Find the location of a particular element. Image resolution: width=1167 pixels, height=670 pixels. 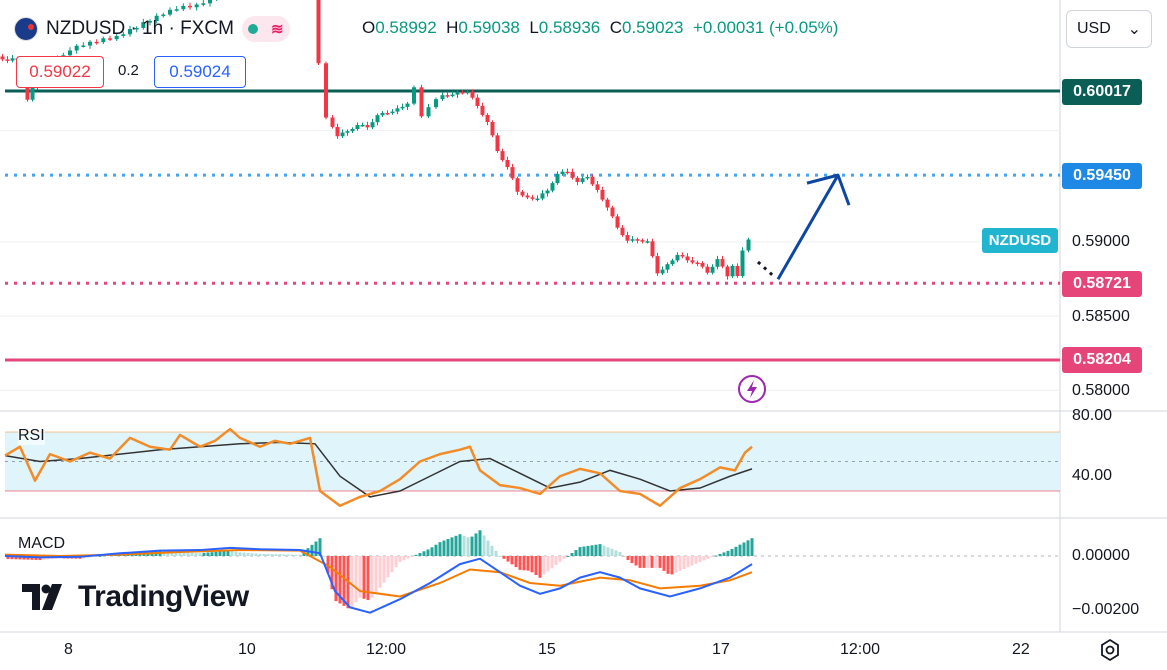

tradingview-logo-icon is located at coordinates (42, 597).